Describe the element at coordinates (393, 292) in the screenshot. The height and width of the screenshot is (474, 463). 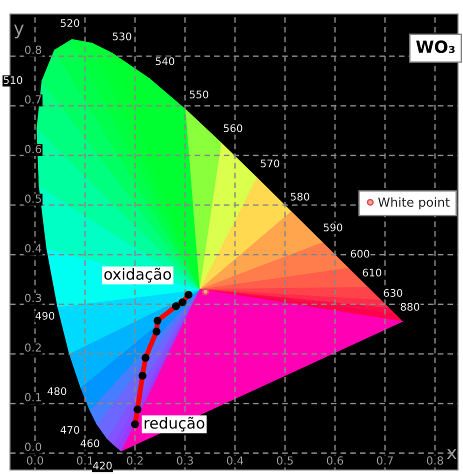
I see `annotation: 630` at that location.